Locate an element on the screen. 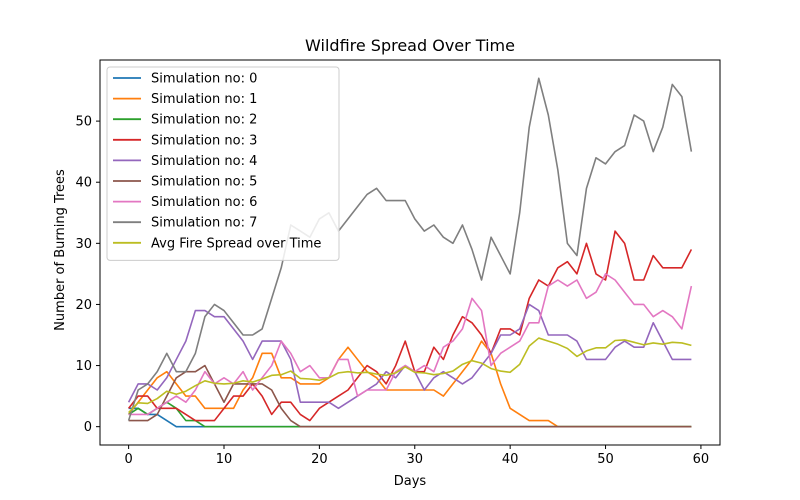  y-tick-label: 40 is located at coordinates (83, 183).